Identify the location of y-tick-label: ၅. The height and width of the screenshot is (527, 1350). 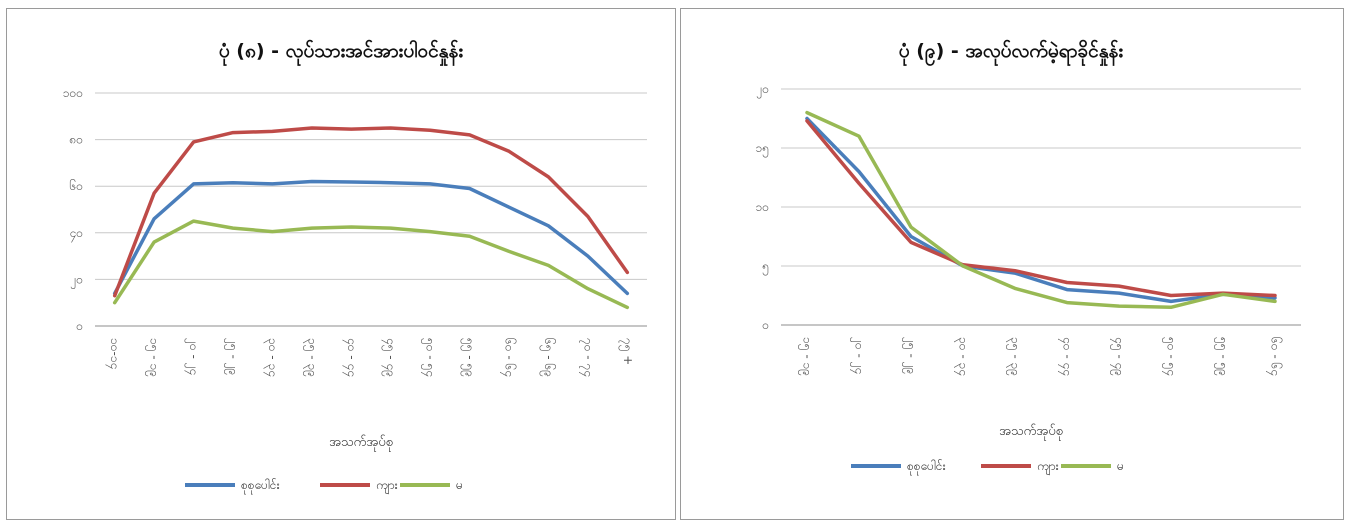
(765, 267).